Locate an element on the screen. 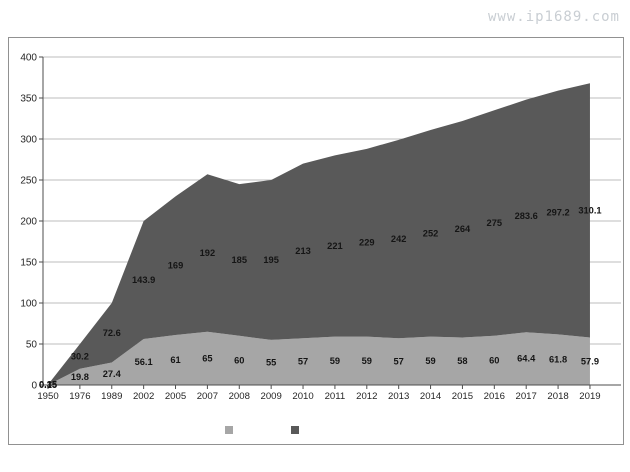  svg-text: 19.8 is located at coordinates (80, 377).